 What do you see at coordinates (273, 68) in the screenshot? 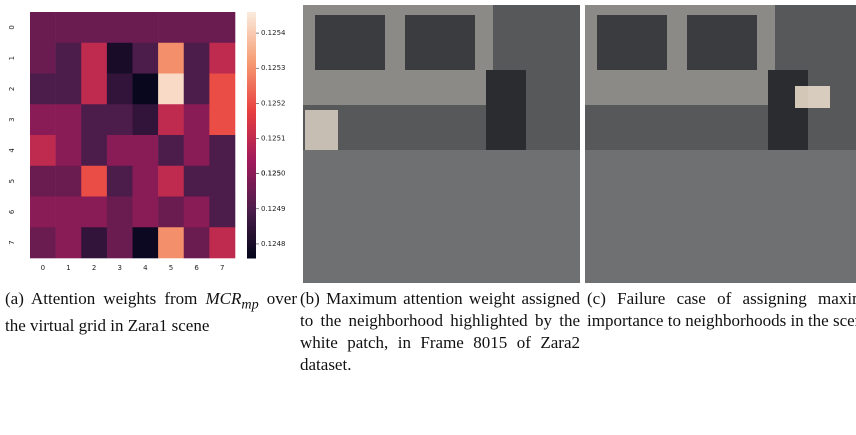
I see `colorbar-tick-label: 0.1253` at bounding box center [273, 68].